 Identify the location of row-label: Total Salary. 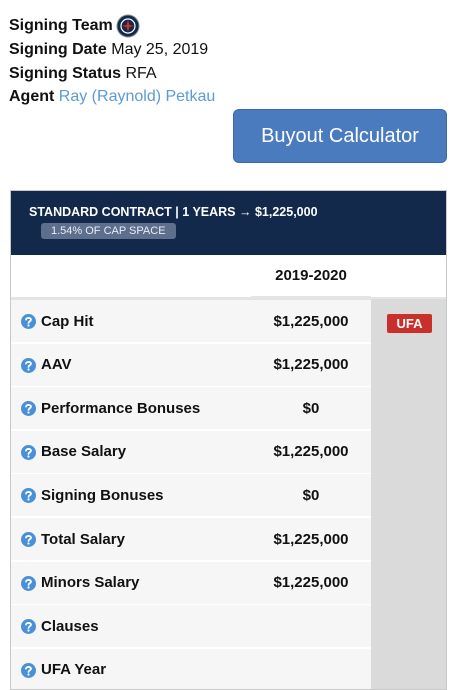
(83, 539).